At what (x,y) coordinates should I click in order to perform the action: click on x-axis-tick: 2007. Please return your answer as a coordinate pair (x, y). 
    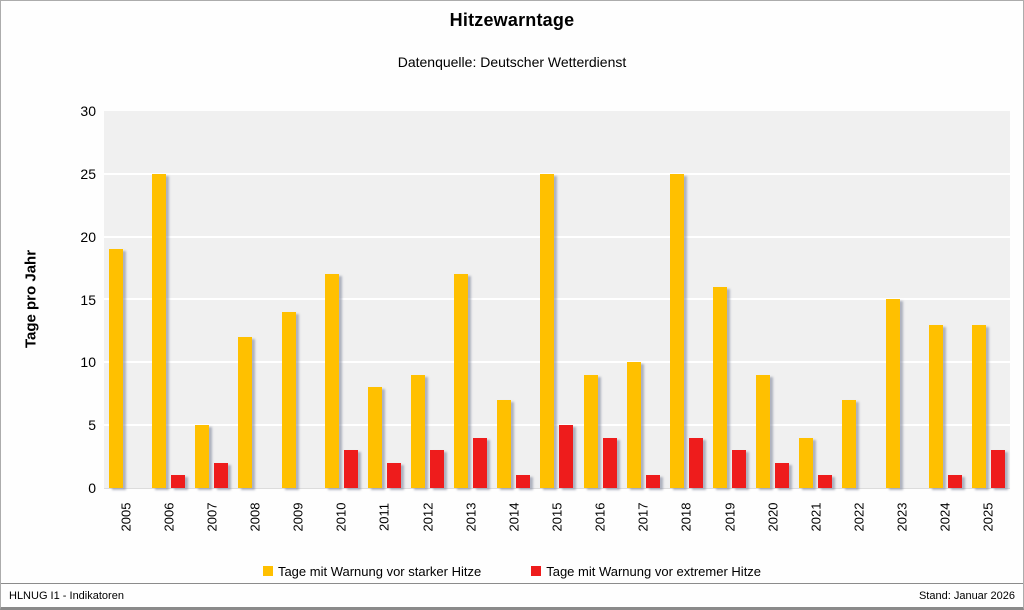
    Looking at the image, I should click on (211, 517).